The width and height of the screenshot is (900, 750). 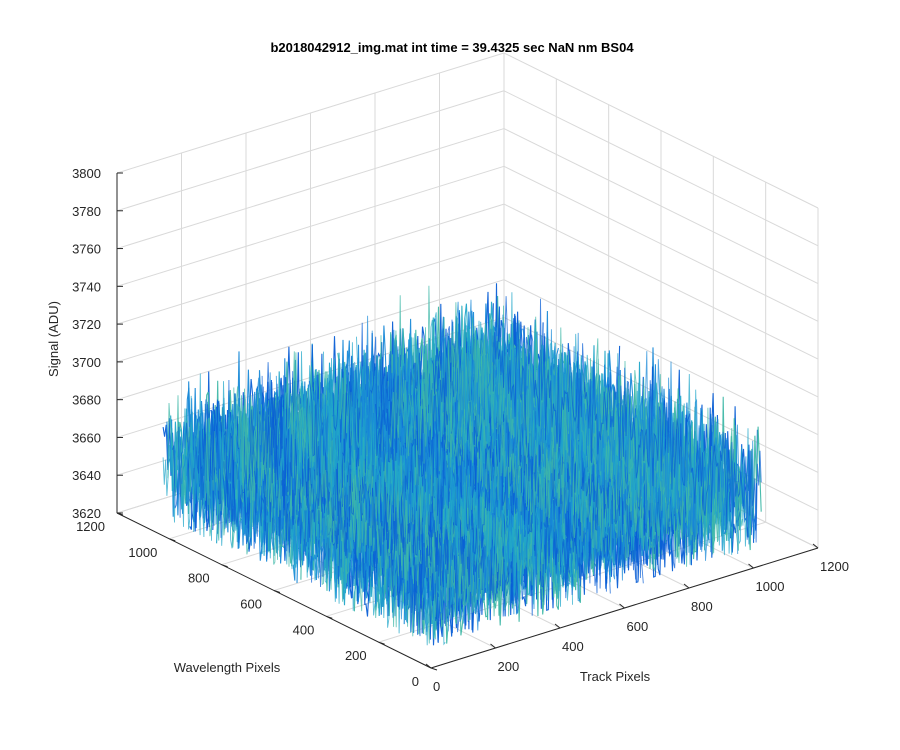 I want to click on z-tick-label: 3720, so click(x=86, y=324).